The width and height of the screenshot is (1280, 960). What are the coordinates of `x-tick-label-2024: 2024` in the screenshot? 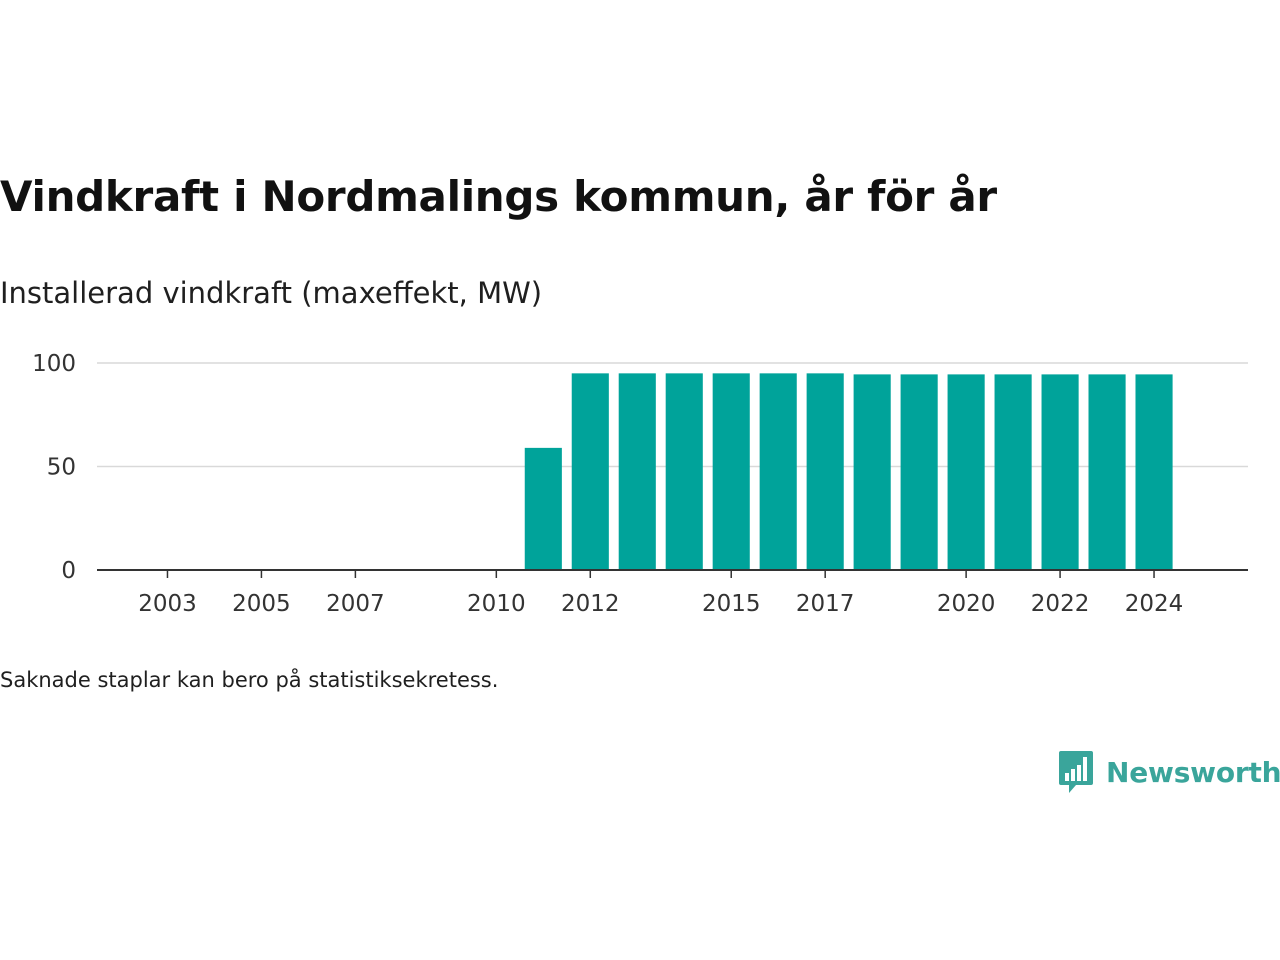 It's located at (1154, 604).